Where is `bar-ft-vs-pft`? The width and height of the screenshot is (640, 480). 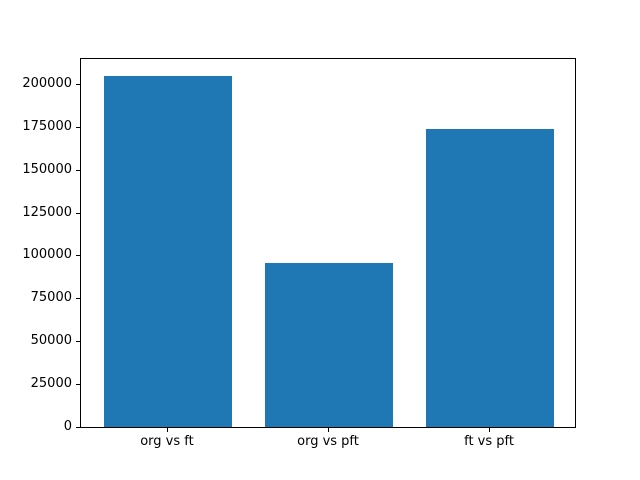
bar-ft-vs-pft is located at coordinates (490, 277).